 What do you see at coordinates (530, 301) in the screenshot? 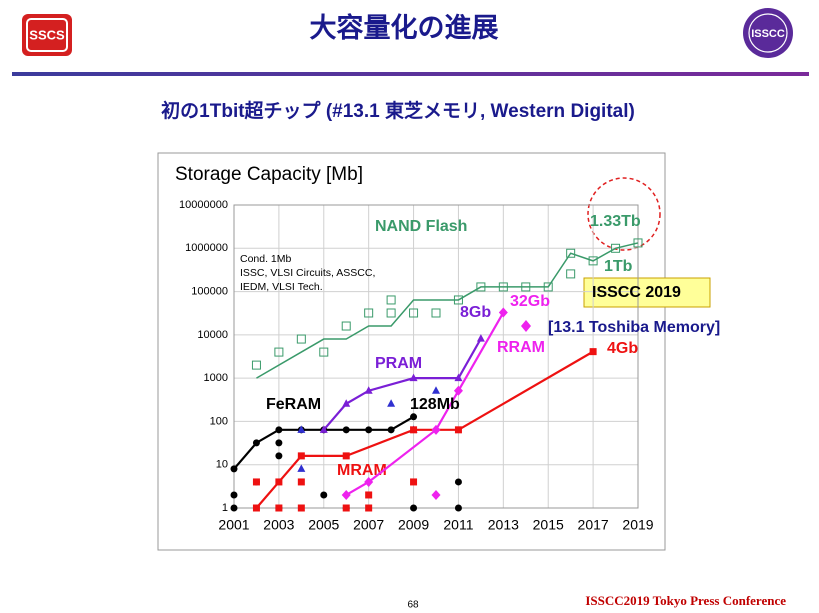
I see `annotation: 32Gb` at bounding box center [530, 301].